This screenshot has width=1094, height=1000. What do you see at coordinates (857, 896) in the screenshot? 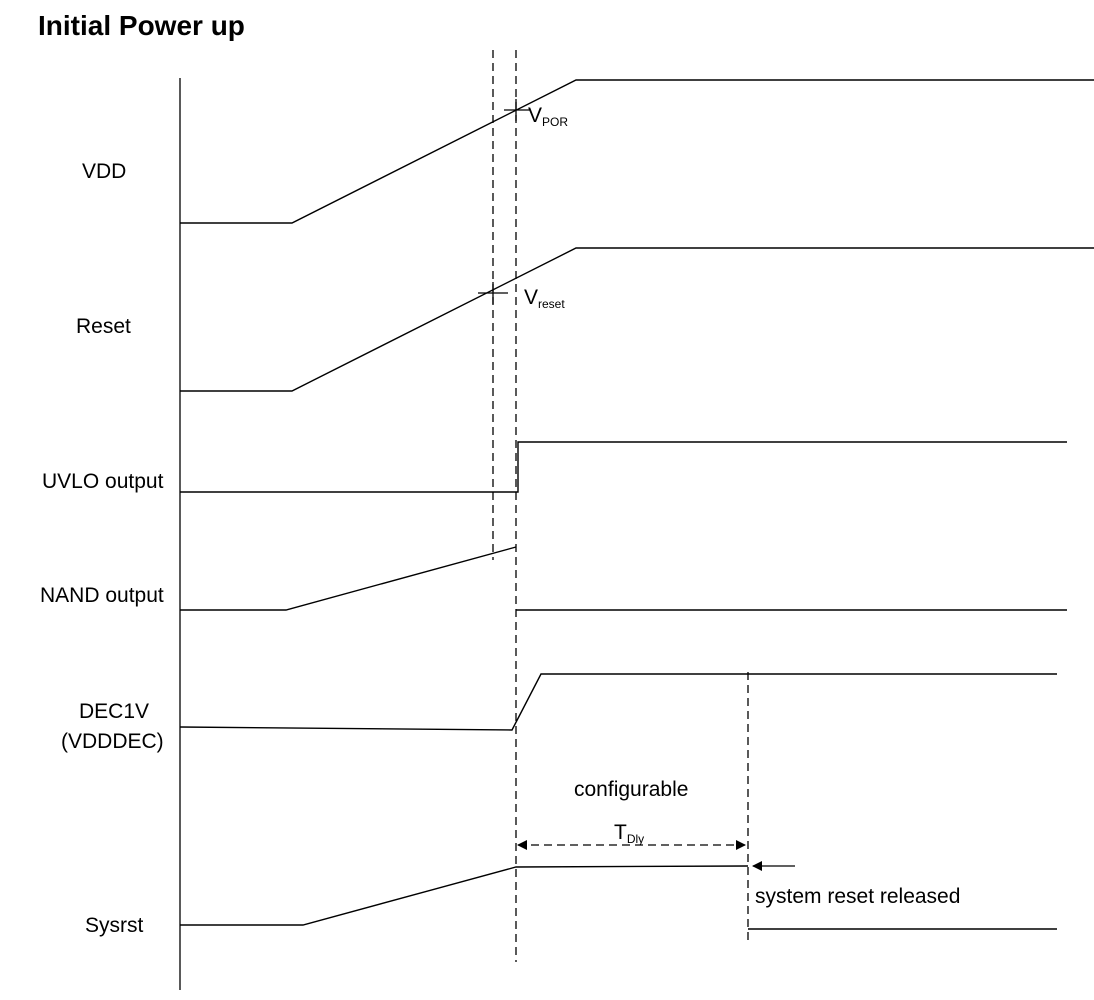
I see `release-label: system reset released` at bounding box center [857, 896].